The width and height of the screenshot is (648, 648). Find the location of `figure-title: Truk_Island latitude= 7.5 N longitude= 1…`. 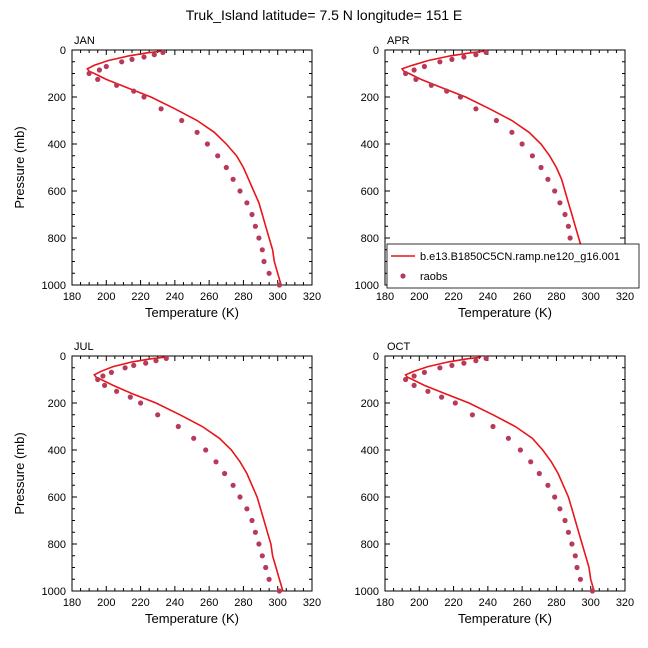

figure-title: Truk_Island latitude= 7.5 N longitude= 1… is located at coordinates (324, 15).